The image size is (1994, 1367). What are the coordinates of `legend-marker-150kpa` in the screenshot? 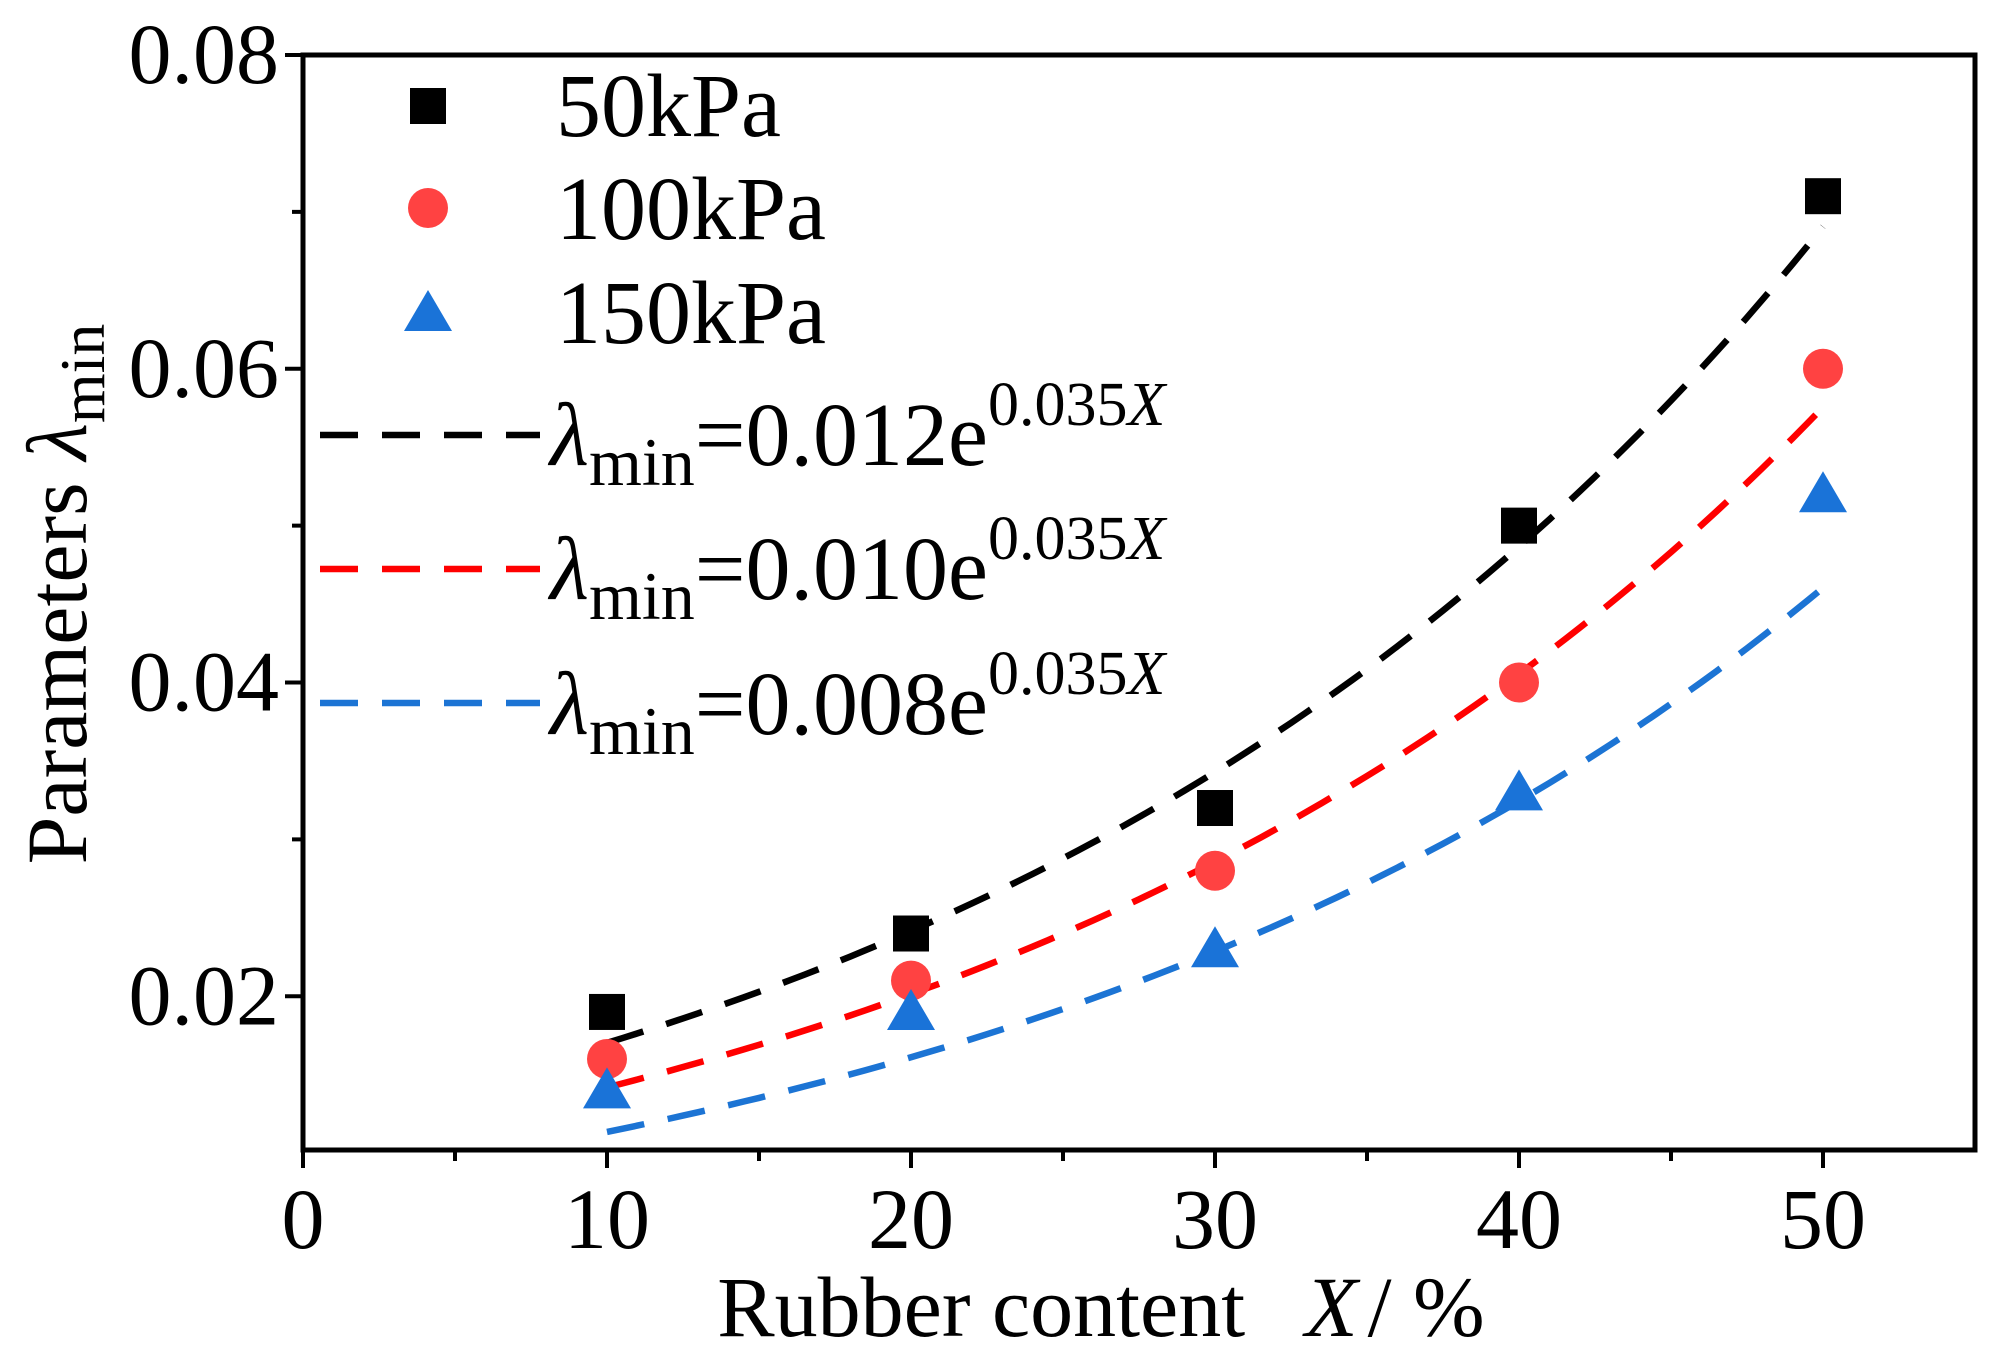 It's located at (428, 310).